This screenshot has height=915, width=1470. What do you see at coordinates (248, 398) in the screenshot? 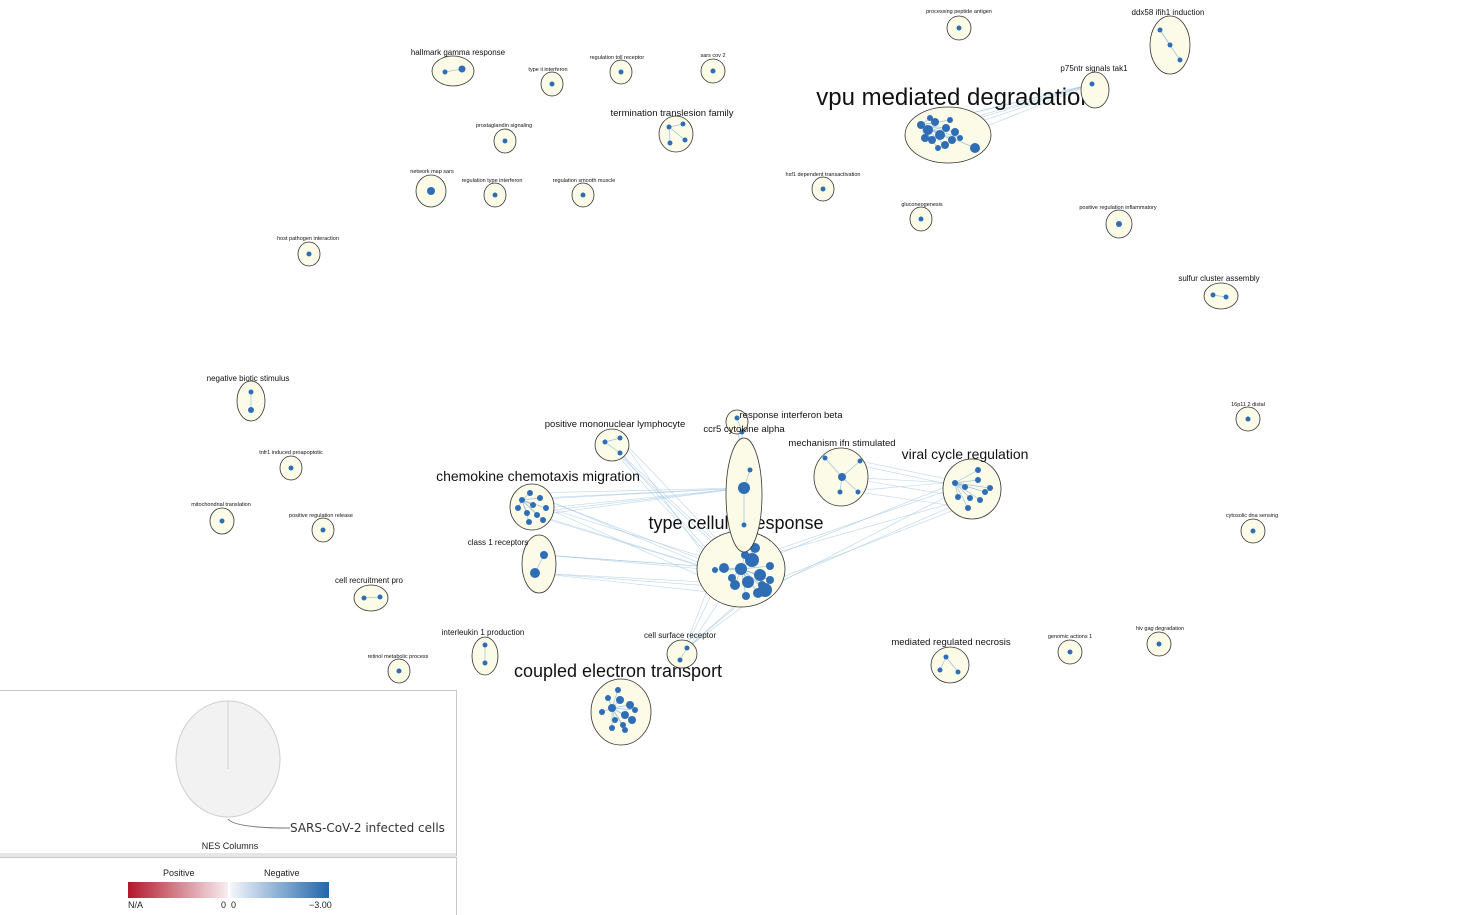
I see `cluster-negative-biotic-stimulus: negative biotic stimulus` at bounding box center [248, 398].